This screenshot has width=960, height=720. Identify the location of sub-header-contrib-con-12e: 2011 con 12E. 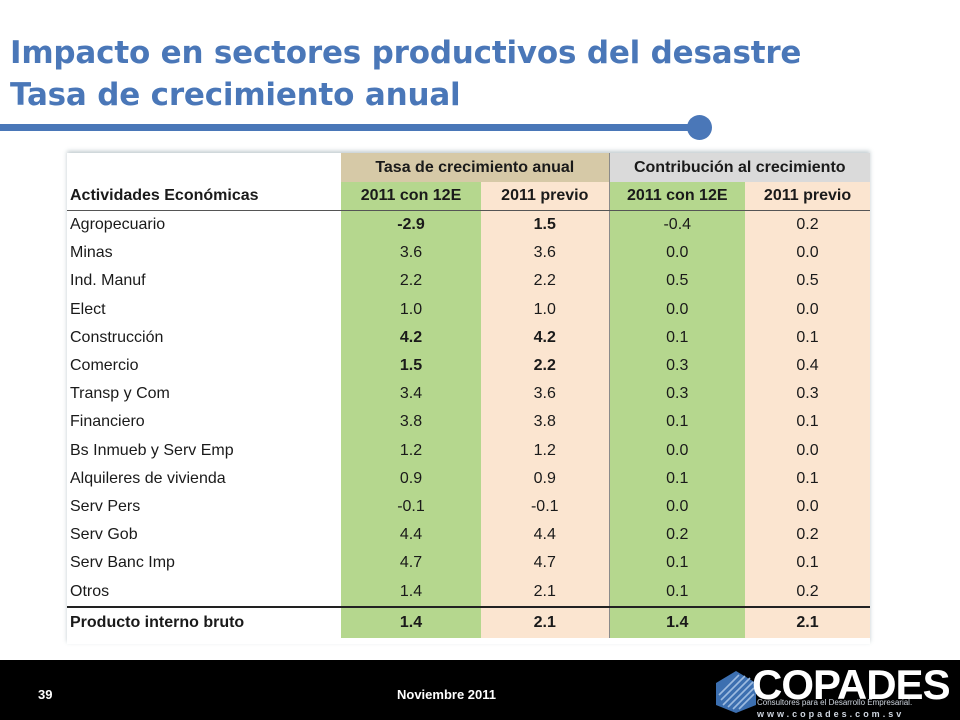
(677, 196).